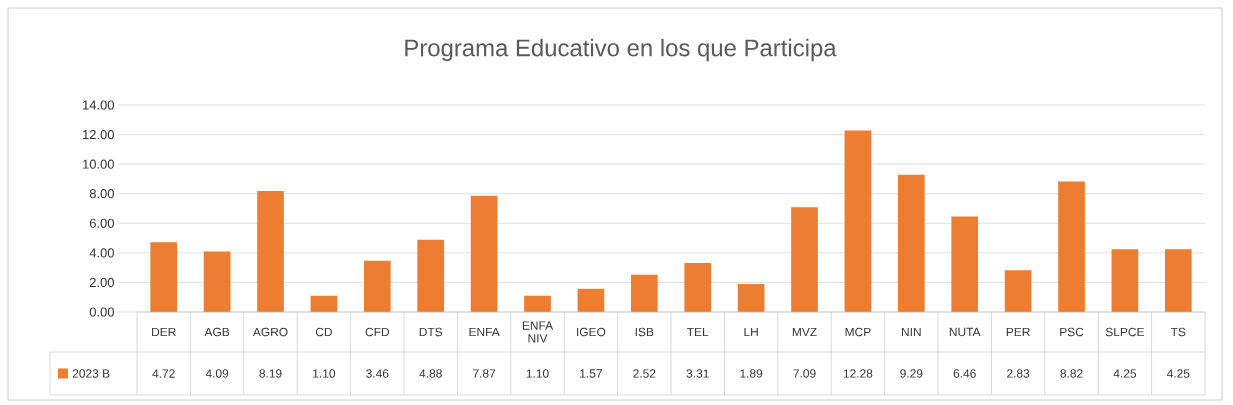 The width and height of the screenshot is (1233, 405). What do you see at coordinates (1178, 332) in the screenshot?
I see `x-tick-label: TS` at bounding box center [1178, 332].